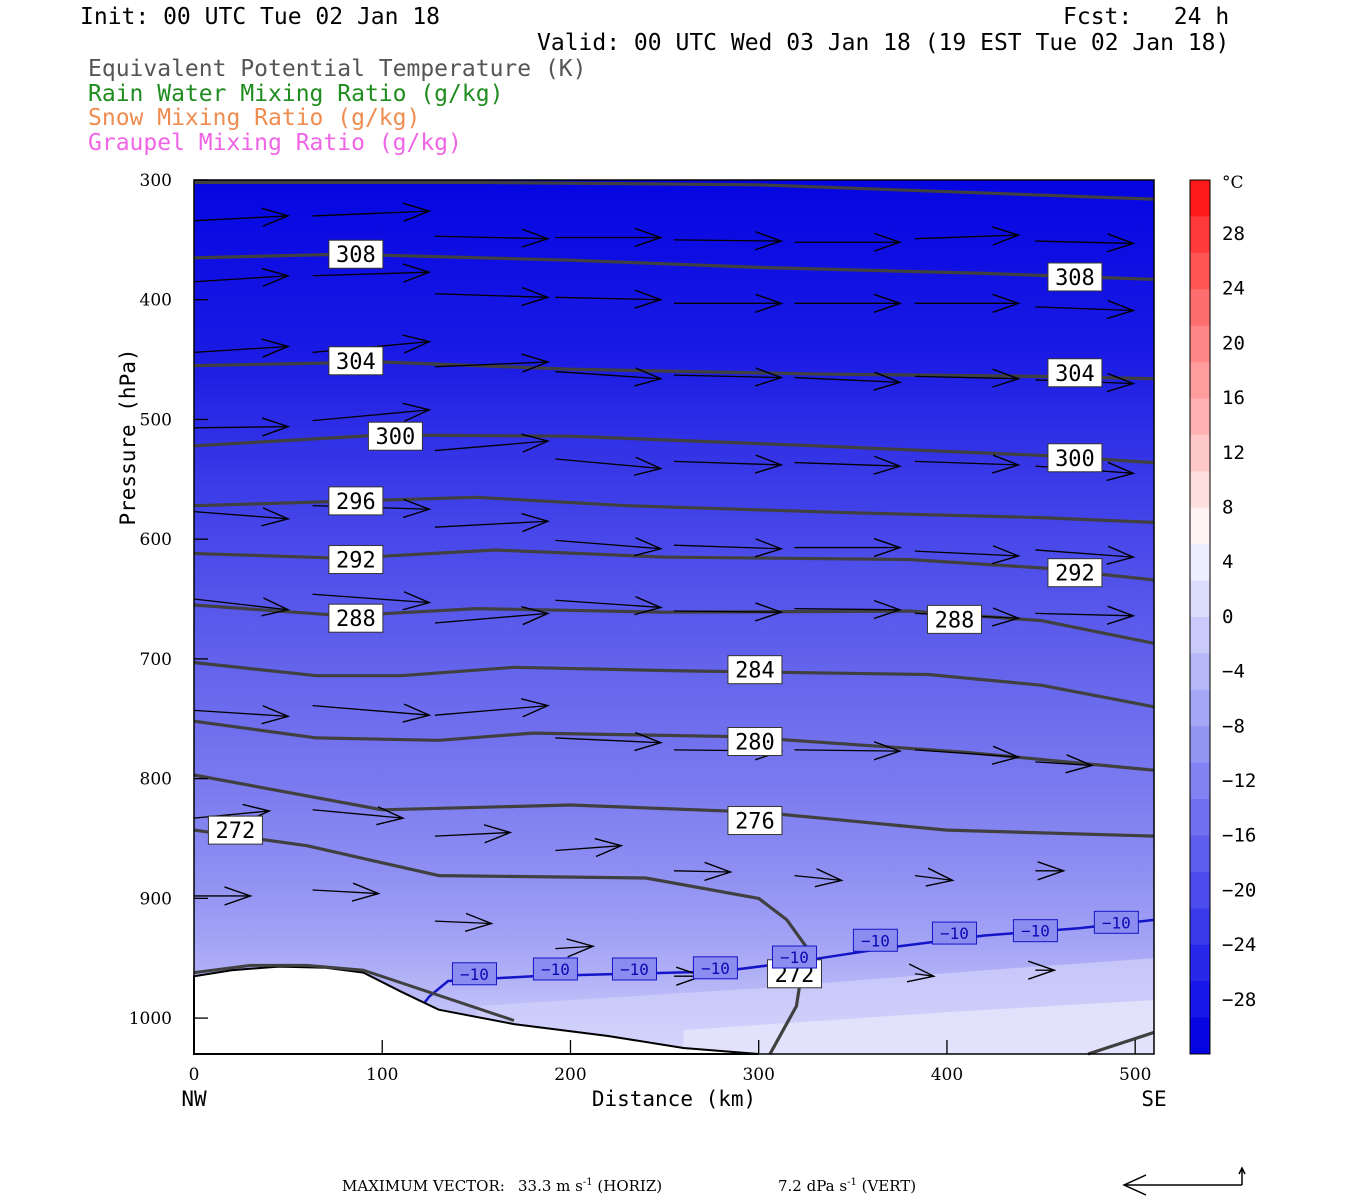 This screenshot has width=1350, height=1200. What do you see at coordinates (423, 1186) in the screenshot?
I see `max-vector-label: MAXIMUM VECTOR:` at bounding box center [423, 1186].